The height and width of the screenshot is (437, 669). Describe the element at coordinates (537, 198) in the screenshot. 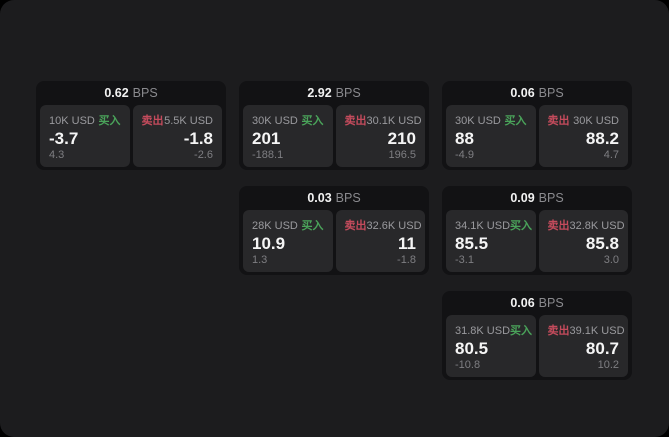

I see `bps-header: 0.09 BPS` at that location.